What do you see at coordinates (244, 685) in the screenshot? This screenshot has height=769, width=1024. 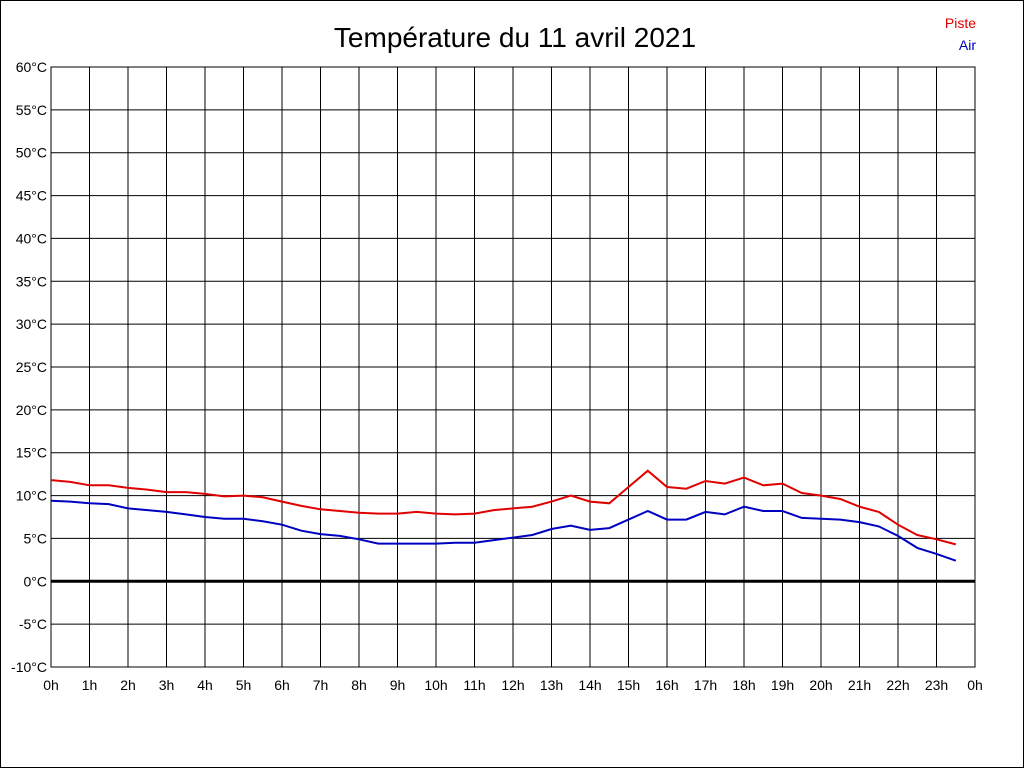 I see `x-tick-label: 5h` at bounding box center [244, 685].